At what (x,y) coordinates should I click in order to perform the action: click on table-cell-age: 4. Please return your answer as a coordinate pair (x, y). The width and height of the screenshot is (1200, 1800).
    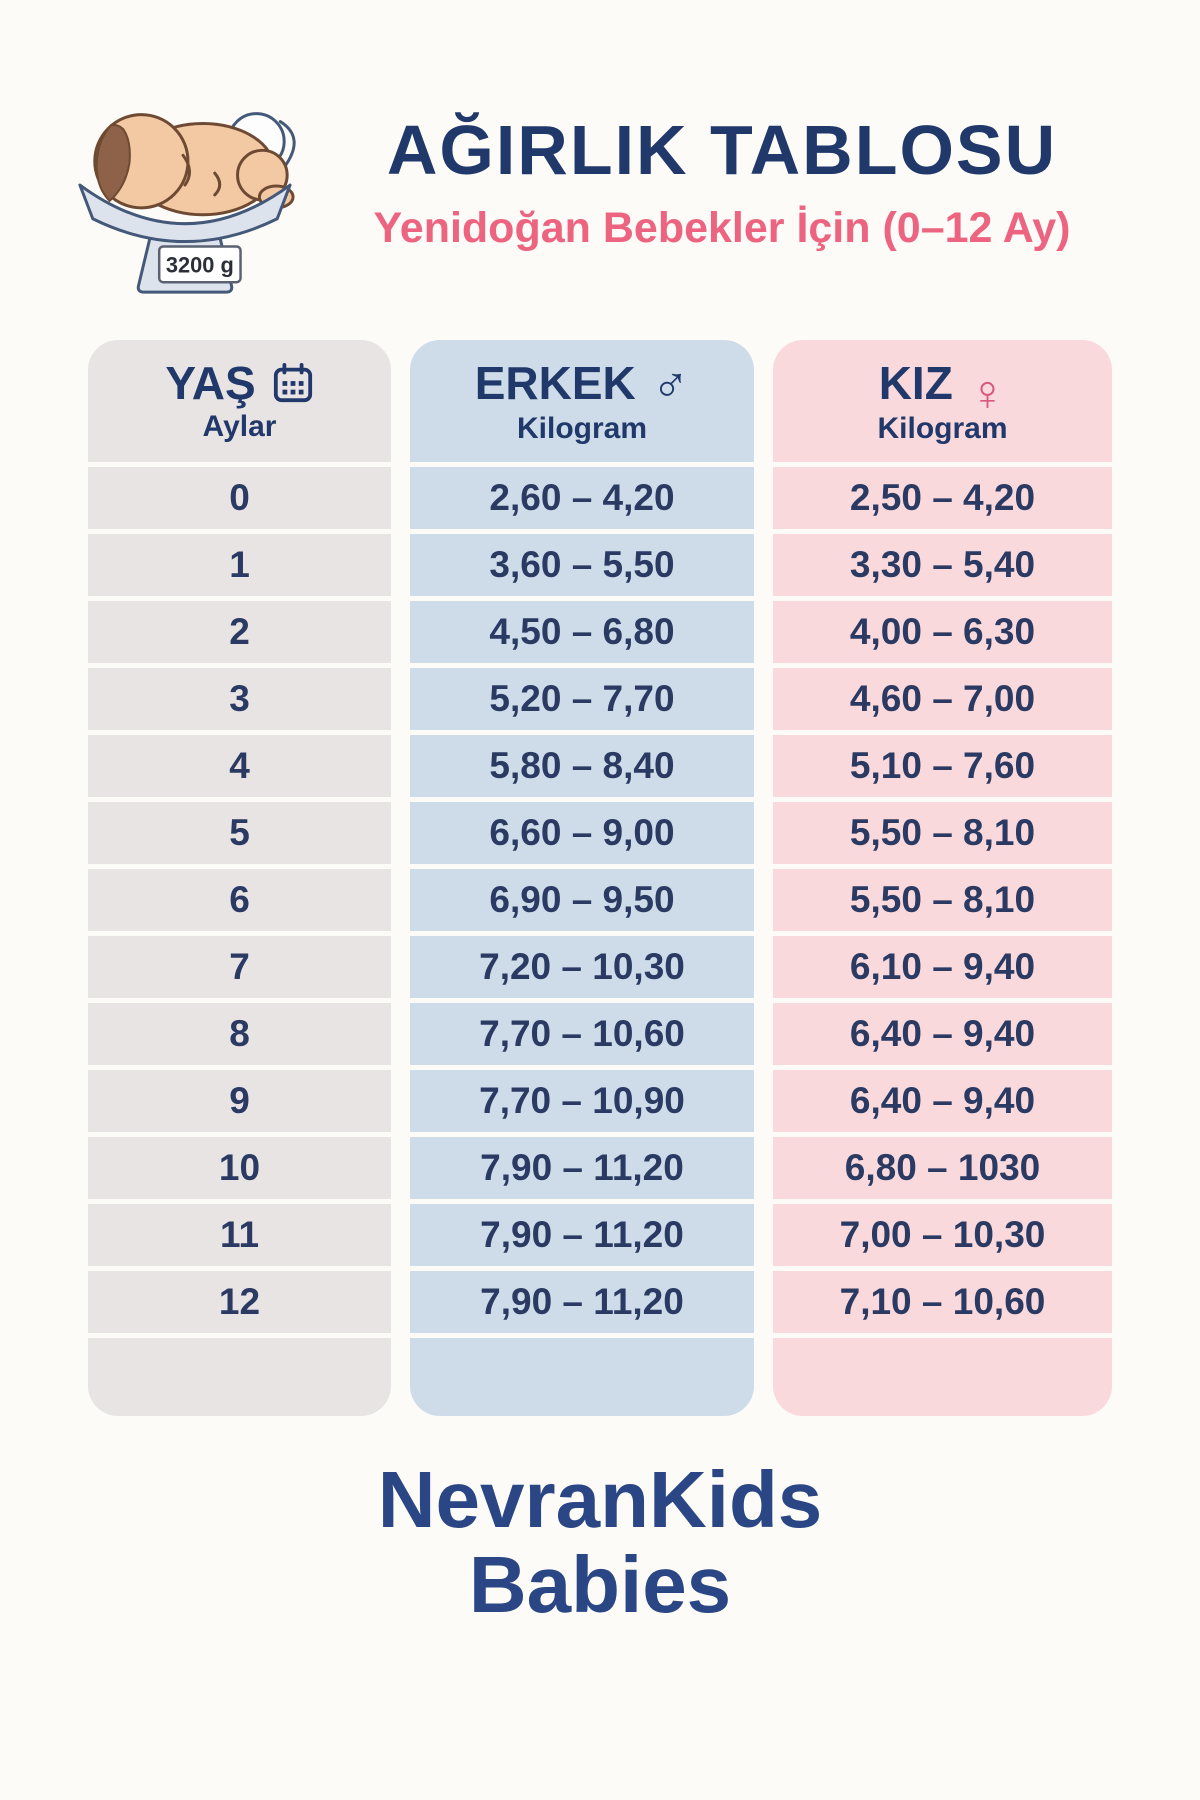
    Looking at the image, I should click on (239, 766).